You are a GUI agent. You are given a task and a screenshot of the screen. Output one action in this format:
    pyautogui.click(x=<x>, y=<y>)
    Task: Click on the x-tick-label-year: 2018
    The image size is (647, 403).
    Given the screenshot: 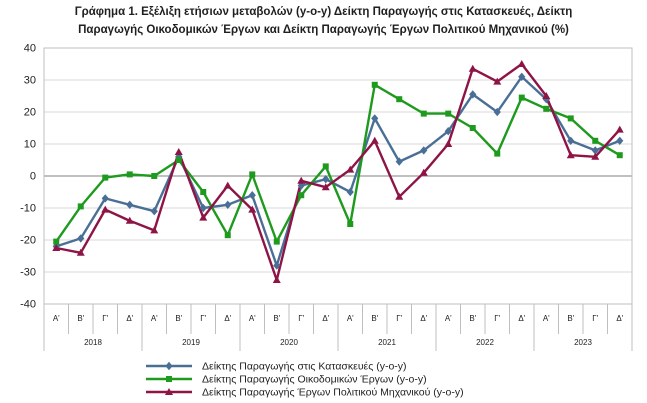 What is the action you would take?
    pyautogui.click(x=93, y=342)
    